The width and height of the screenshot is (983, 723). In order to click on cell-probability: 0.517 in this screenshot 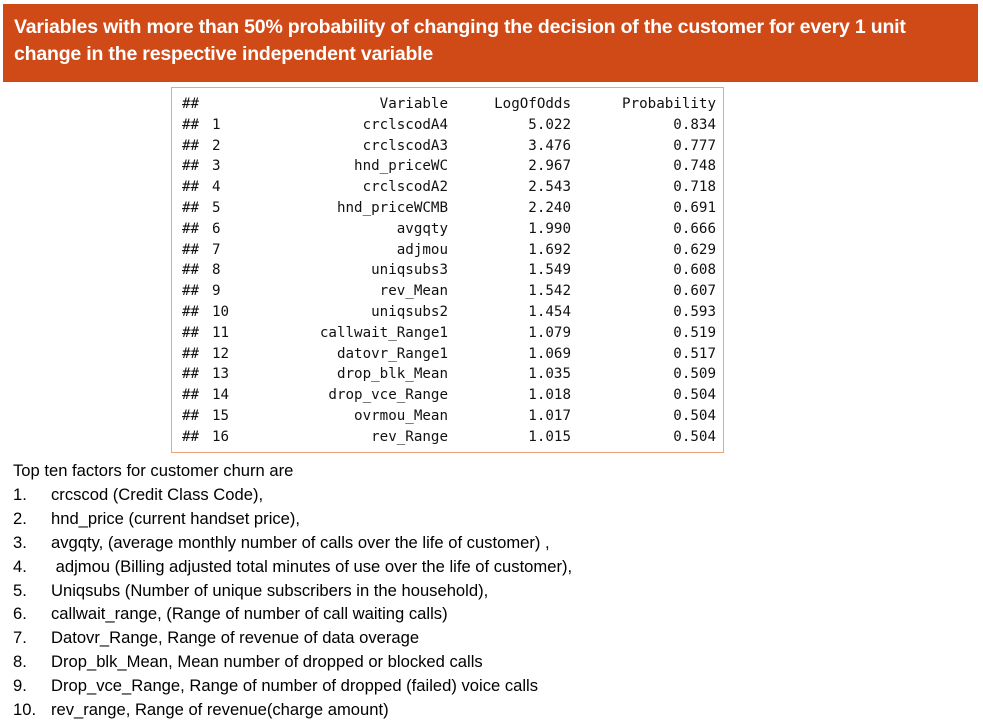, I will do `click(694, 353)`.